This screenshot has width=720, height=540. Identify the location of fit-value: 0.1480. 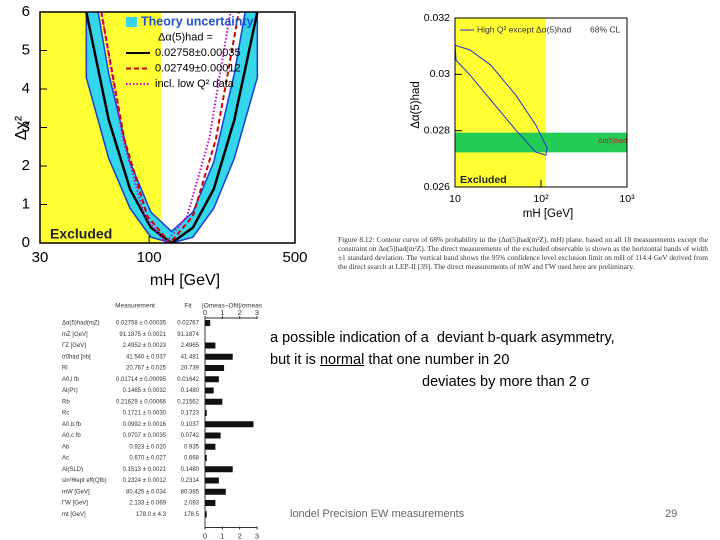
(190, 391).